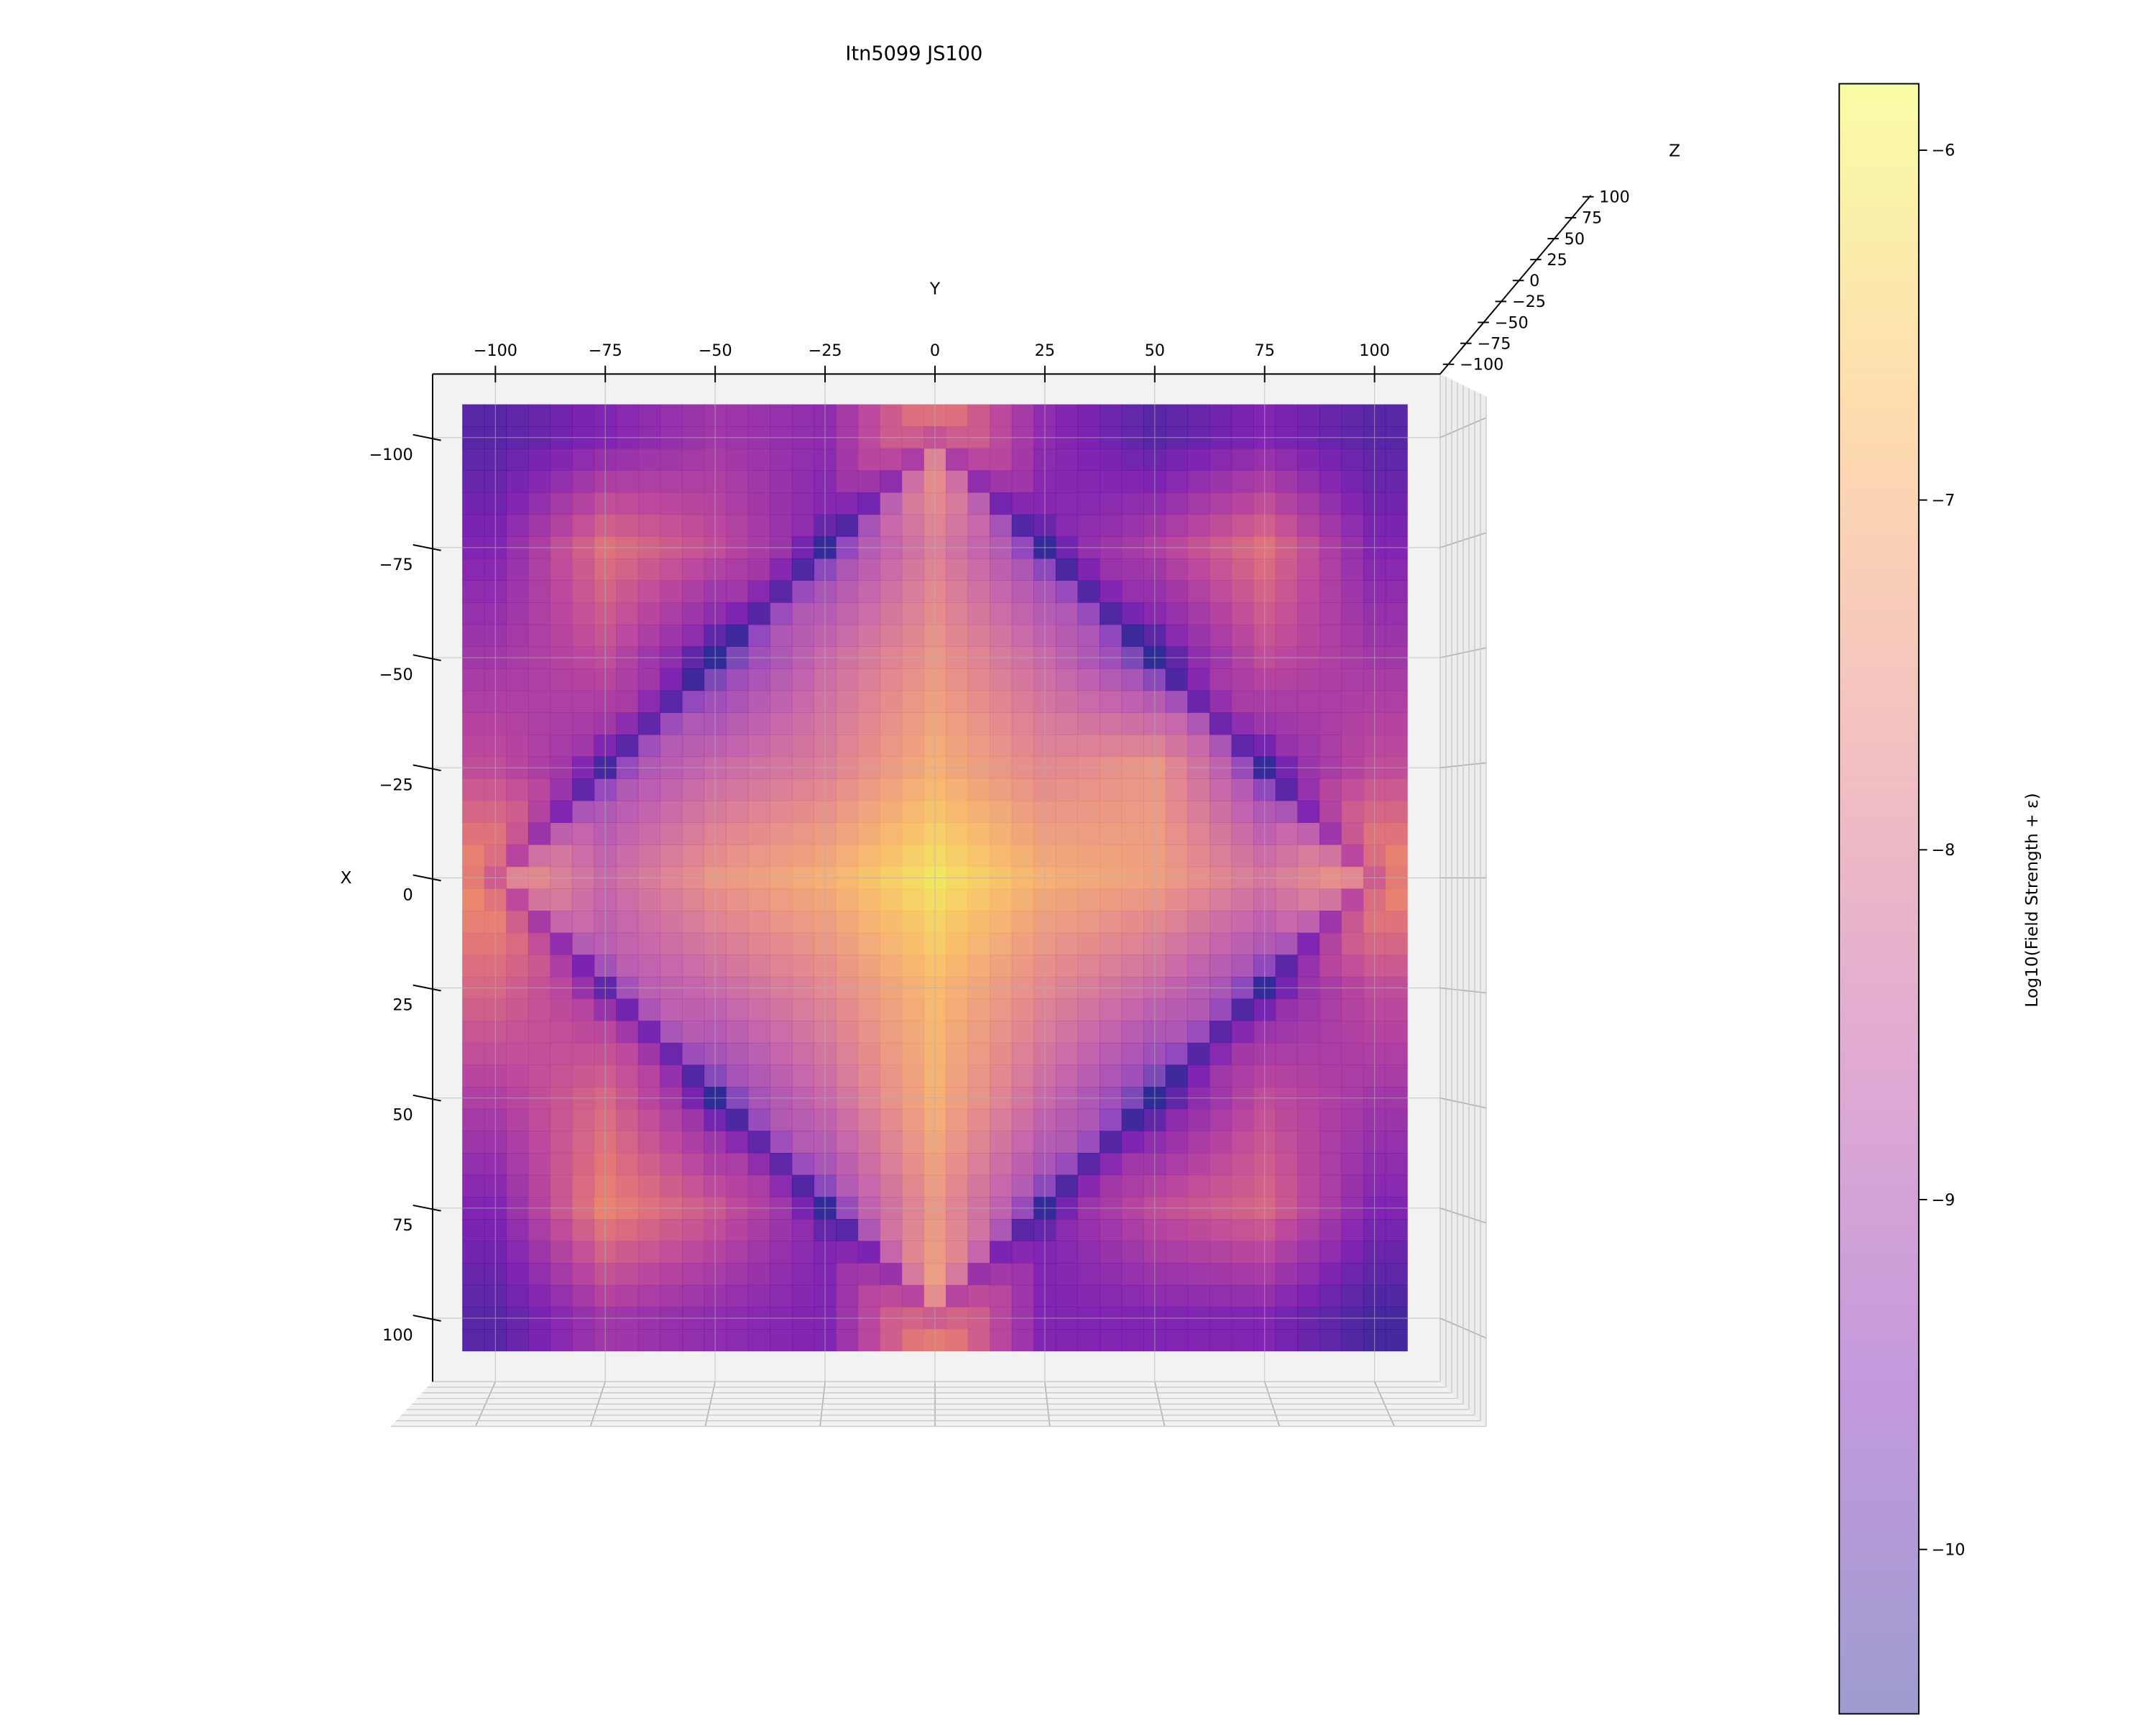 This screenshot has width=2156, height=1725. I want to click on z-axis-line, so click(1515, 285).